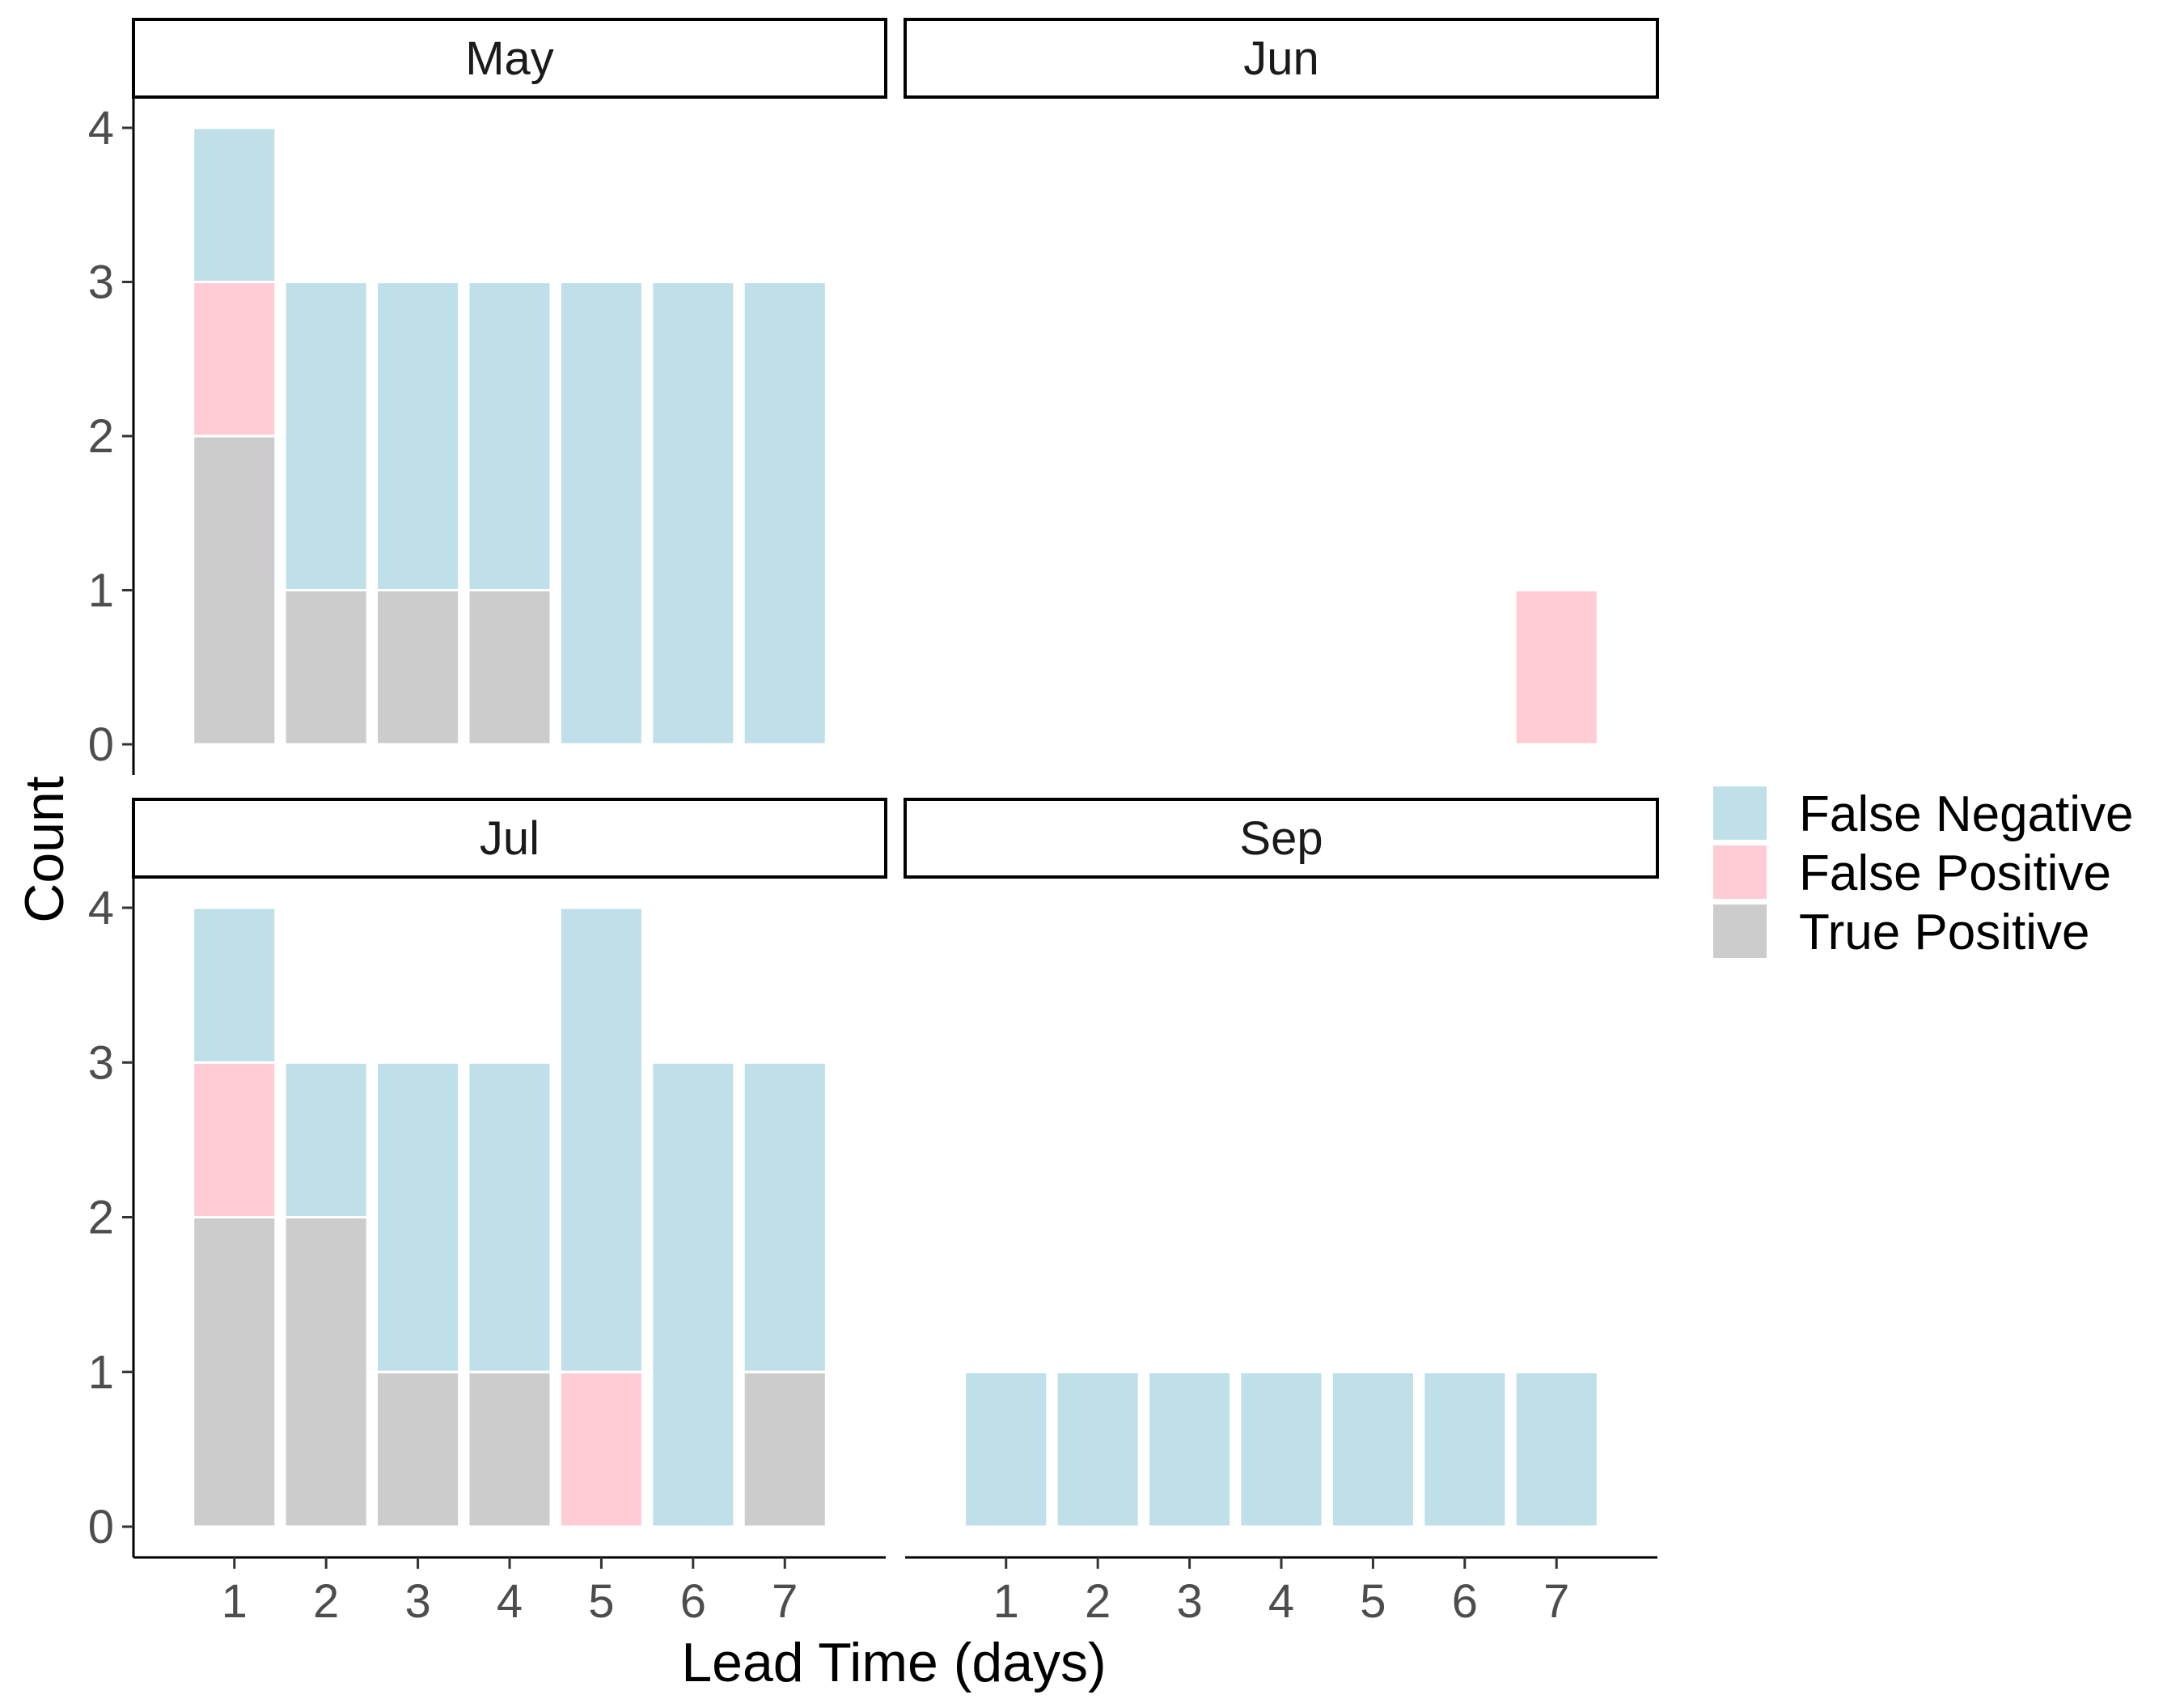 This screenshot has height=1699, width=2184. I want to click on legend-label: False Negative, so click(1967, 814).